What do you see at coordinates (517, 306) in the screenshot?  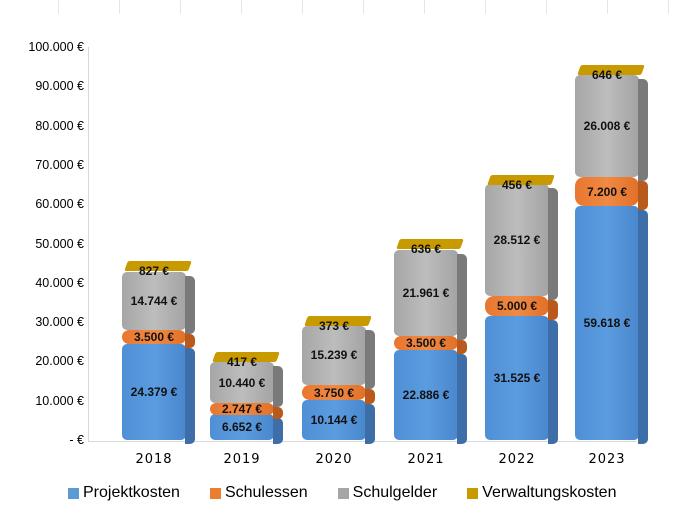 I see `data-label: 5.000 €` at bounding box center [517, 306].